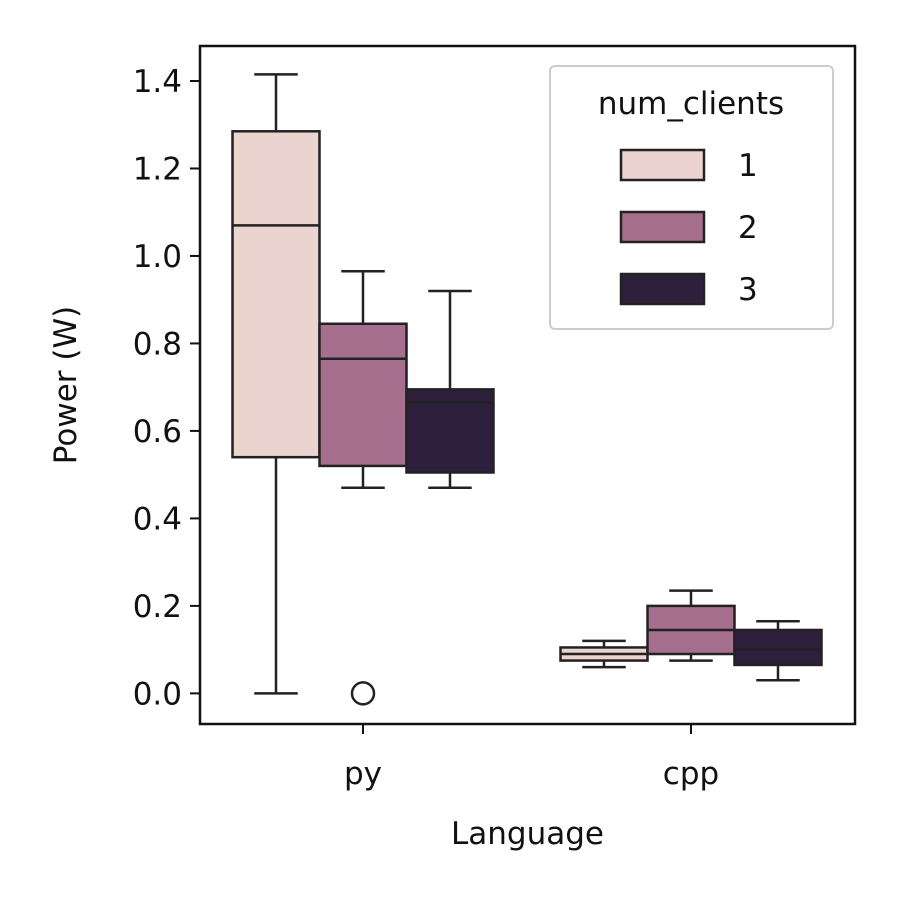  I want to click on y-tick-label: 0.4, so click(157, 519).